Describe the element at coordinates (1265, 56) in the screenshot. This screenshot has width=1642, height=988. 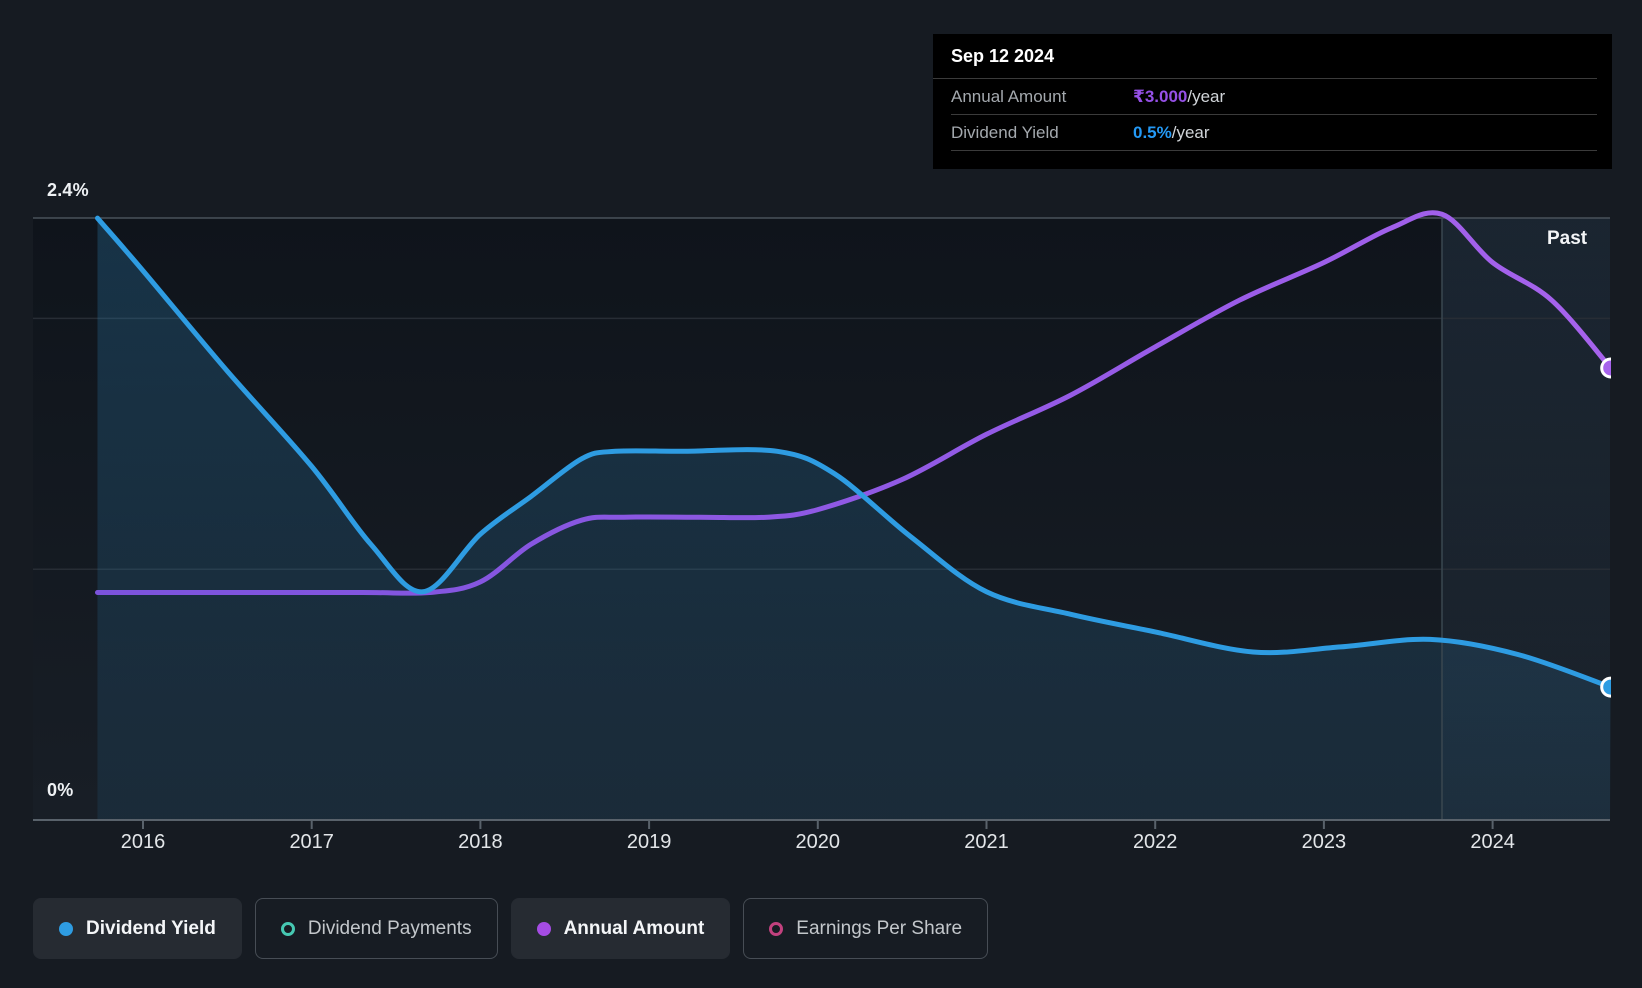
I see `tooltip-date: Sep 12 2024` at that location.